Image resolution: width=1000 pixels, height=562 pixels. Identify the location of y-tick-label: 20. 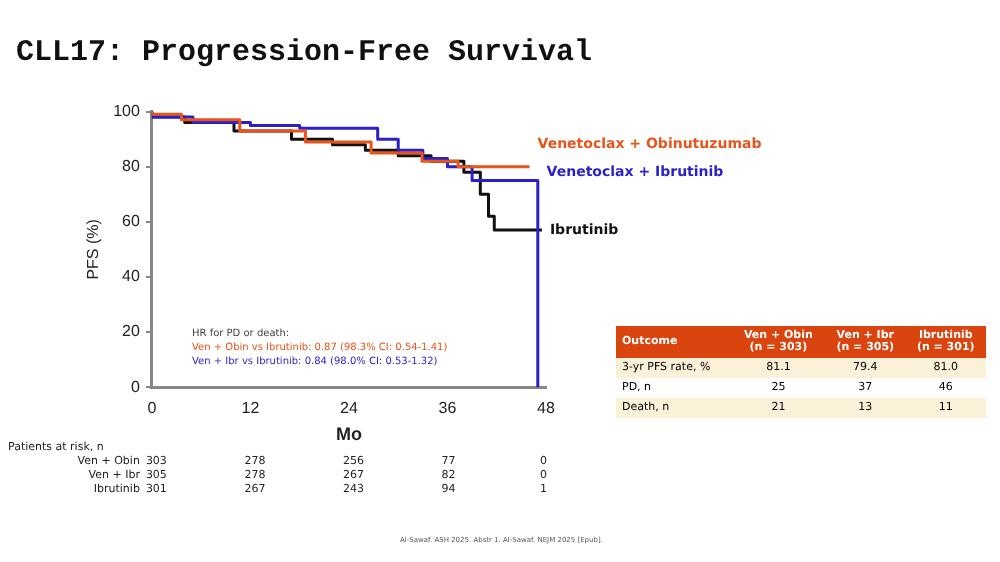
(131, 331).